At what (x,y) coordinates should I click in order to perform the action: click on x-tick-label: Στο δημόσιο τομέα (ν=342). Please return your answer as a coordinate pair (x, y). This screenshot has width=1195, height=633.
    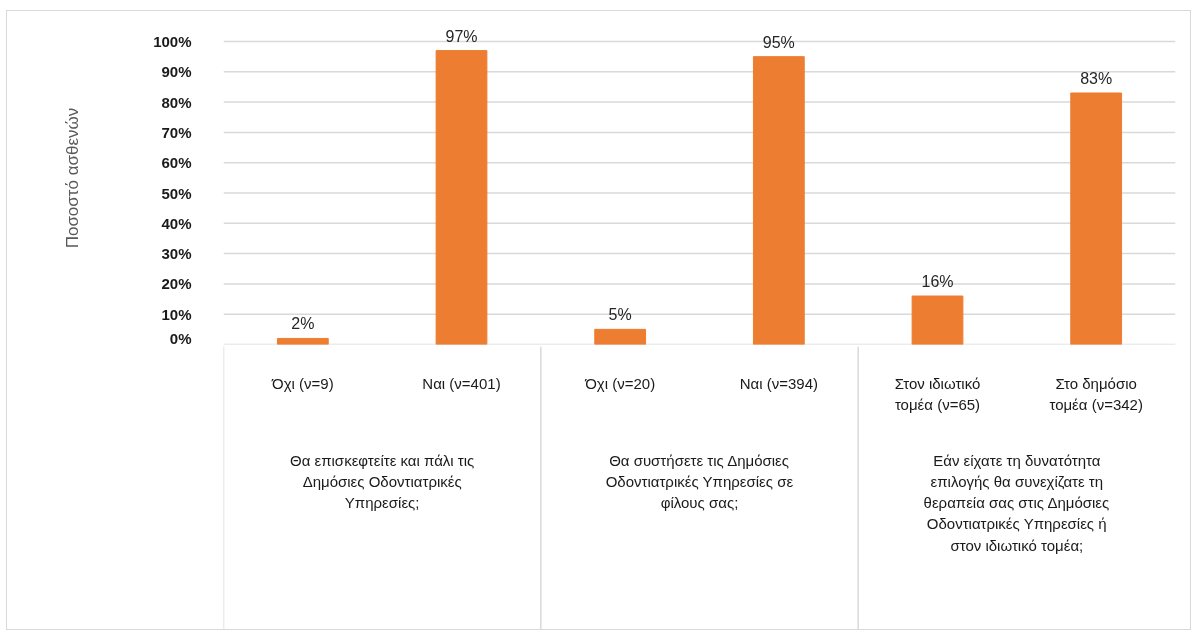
    Looking at the image, I should click on (1096, 393).